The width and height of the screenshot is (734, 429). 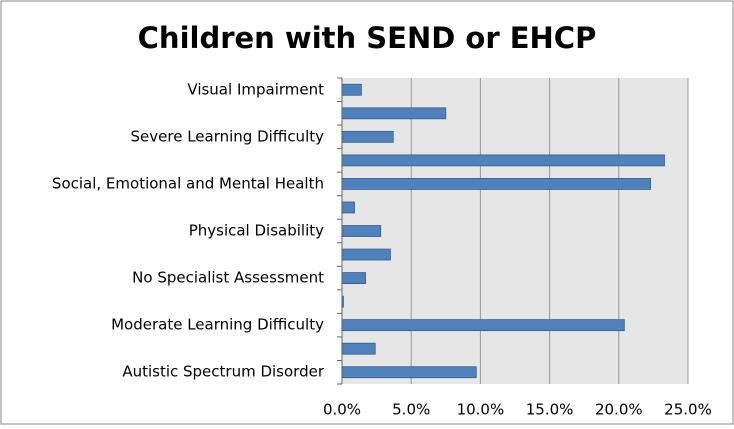 I want to click on x-tick-label: 25.0%, so click(x=688, y=410).